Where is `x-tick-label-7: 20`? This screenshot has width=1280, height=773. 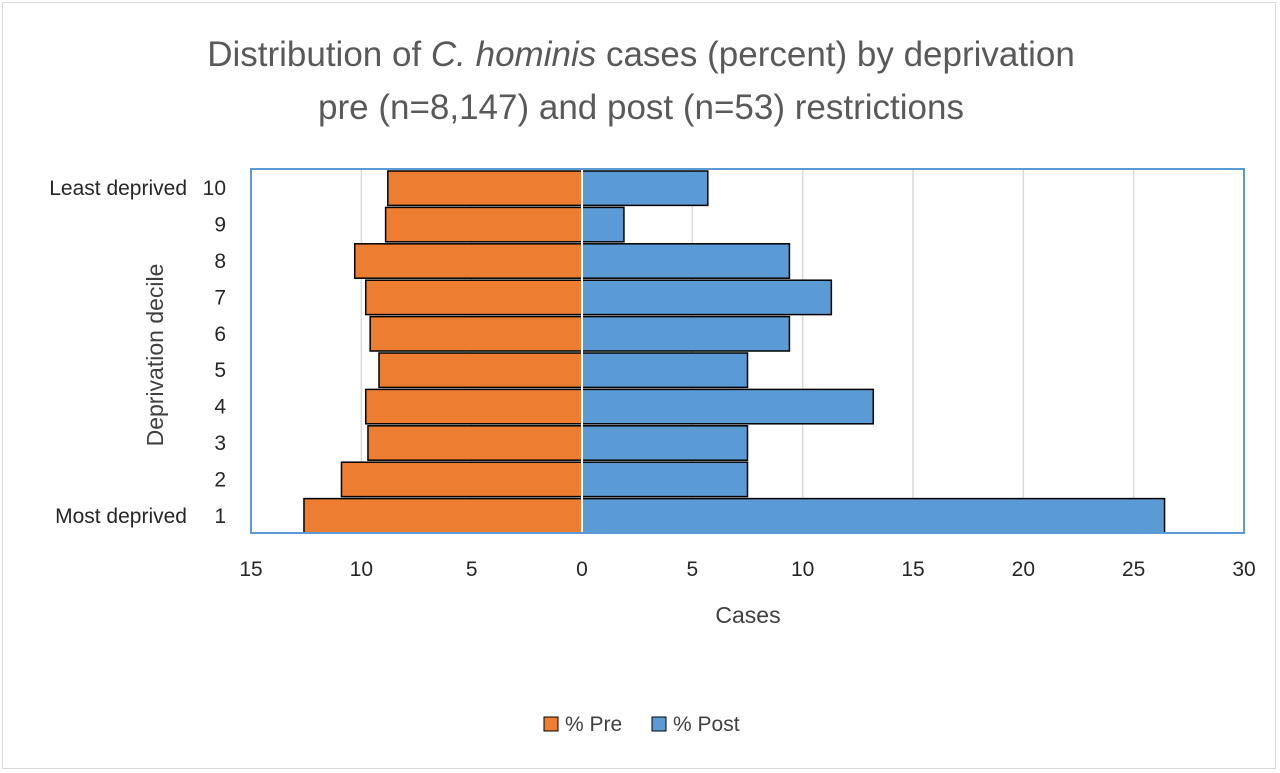
x-tick-label-7: 20 is located at coordinates (1023, 569).